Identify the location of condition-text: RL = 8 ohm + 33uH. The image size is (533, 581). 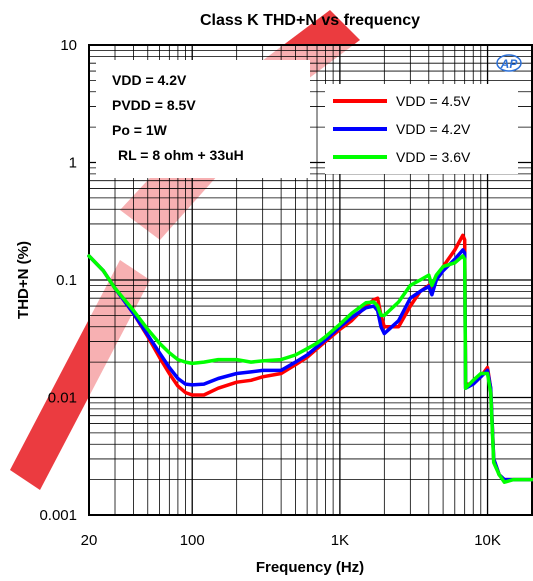
(181, 155).